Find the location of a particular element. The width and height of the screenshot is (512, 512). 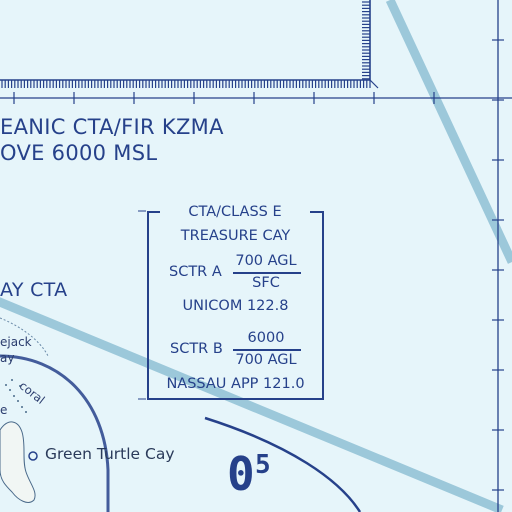

sctr-b-label: SCTR B is located at coordinates (196, 349).